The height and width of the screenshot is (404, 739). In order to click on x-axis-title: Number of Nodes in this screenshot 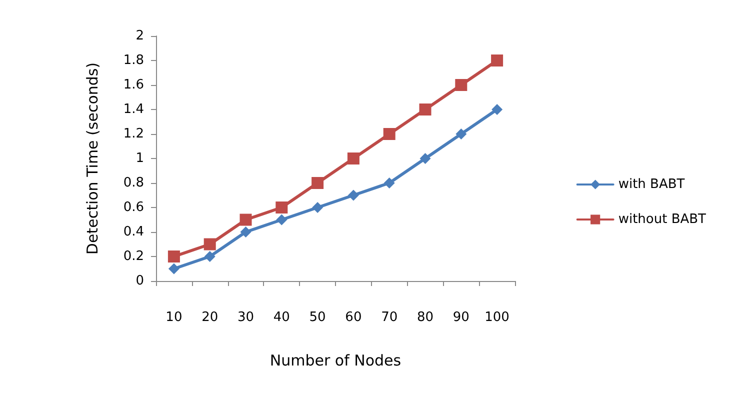, I will do `click(336, 361)`.